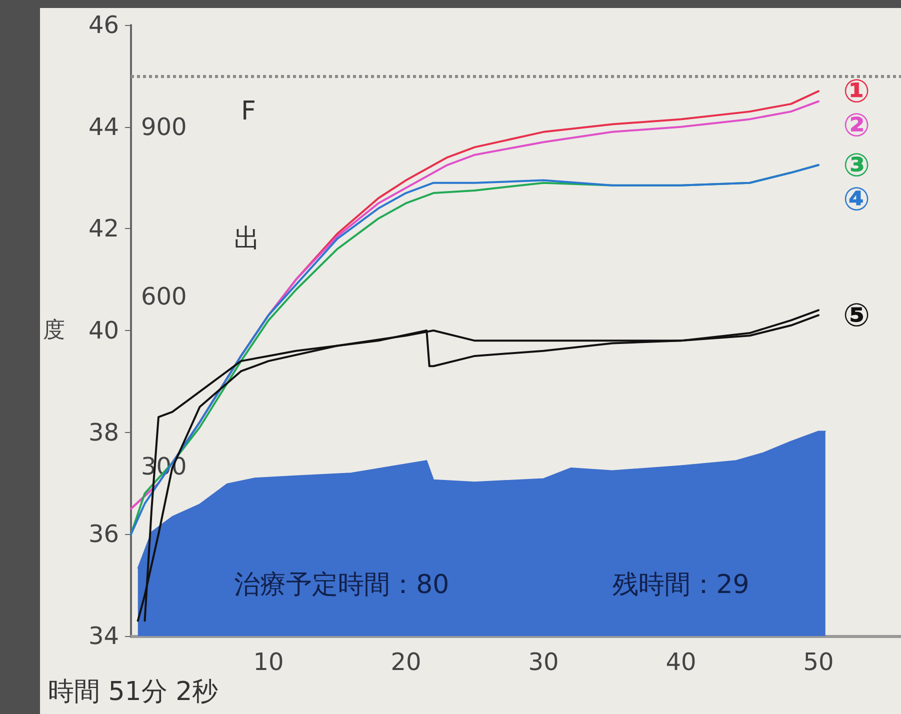 The image size is (901, 714). Describe the element at coordinates (681, 585) in the screenshot. I see `annotation: 残時間：29` at that location.